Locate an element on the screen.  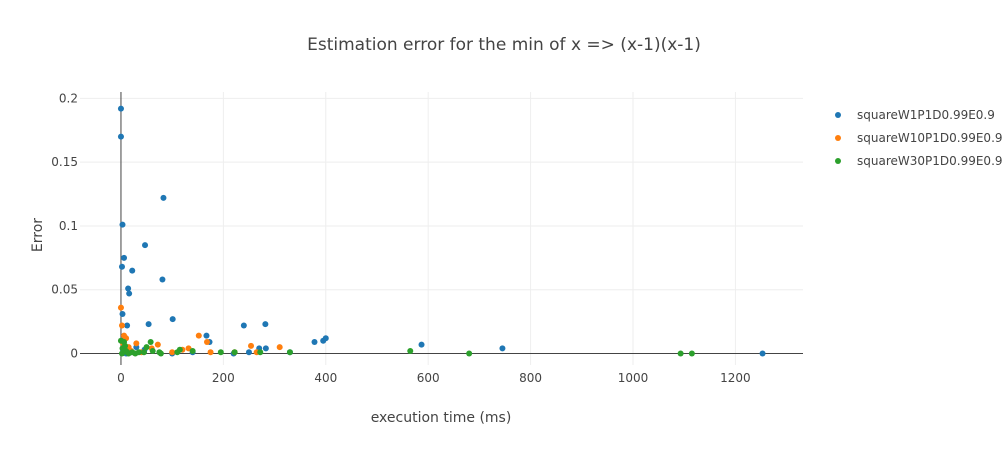
x-tick-label: 600 is located at coordinates (428, 378).